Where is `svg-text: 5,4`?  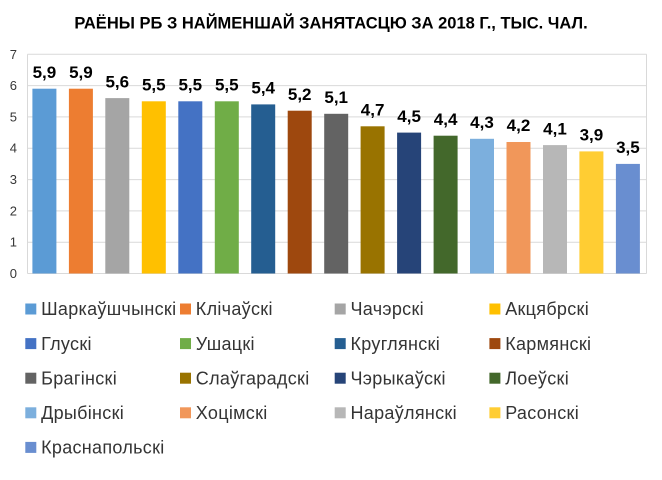
svg-text: 5,4 is located at coordinates (263, 88).